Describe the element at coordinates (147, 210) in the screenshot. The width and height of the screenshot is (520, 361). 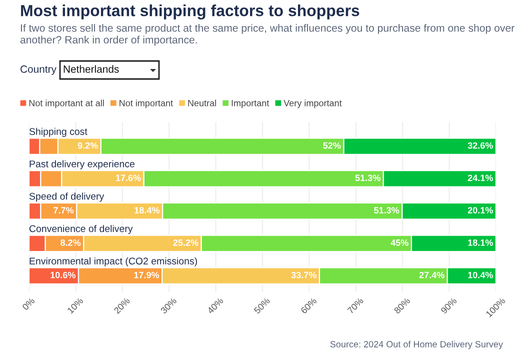
I see `data-label: 18.4%` at that location.